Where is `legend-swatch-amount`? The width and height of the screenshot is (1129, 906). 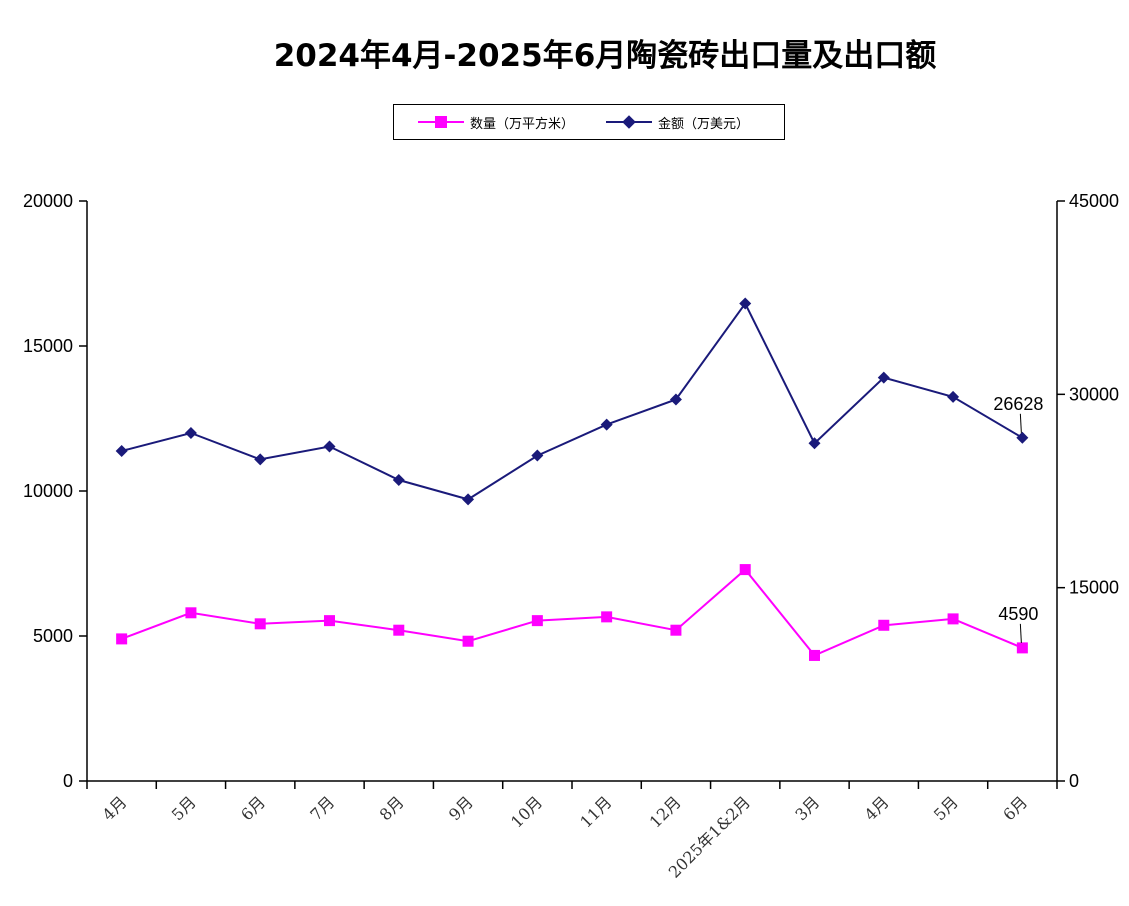 legend-swatch-amount is located at coordinates (629, 122).